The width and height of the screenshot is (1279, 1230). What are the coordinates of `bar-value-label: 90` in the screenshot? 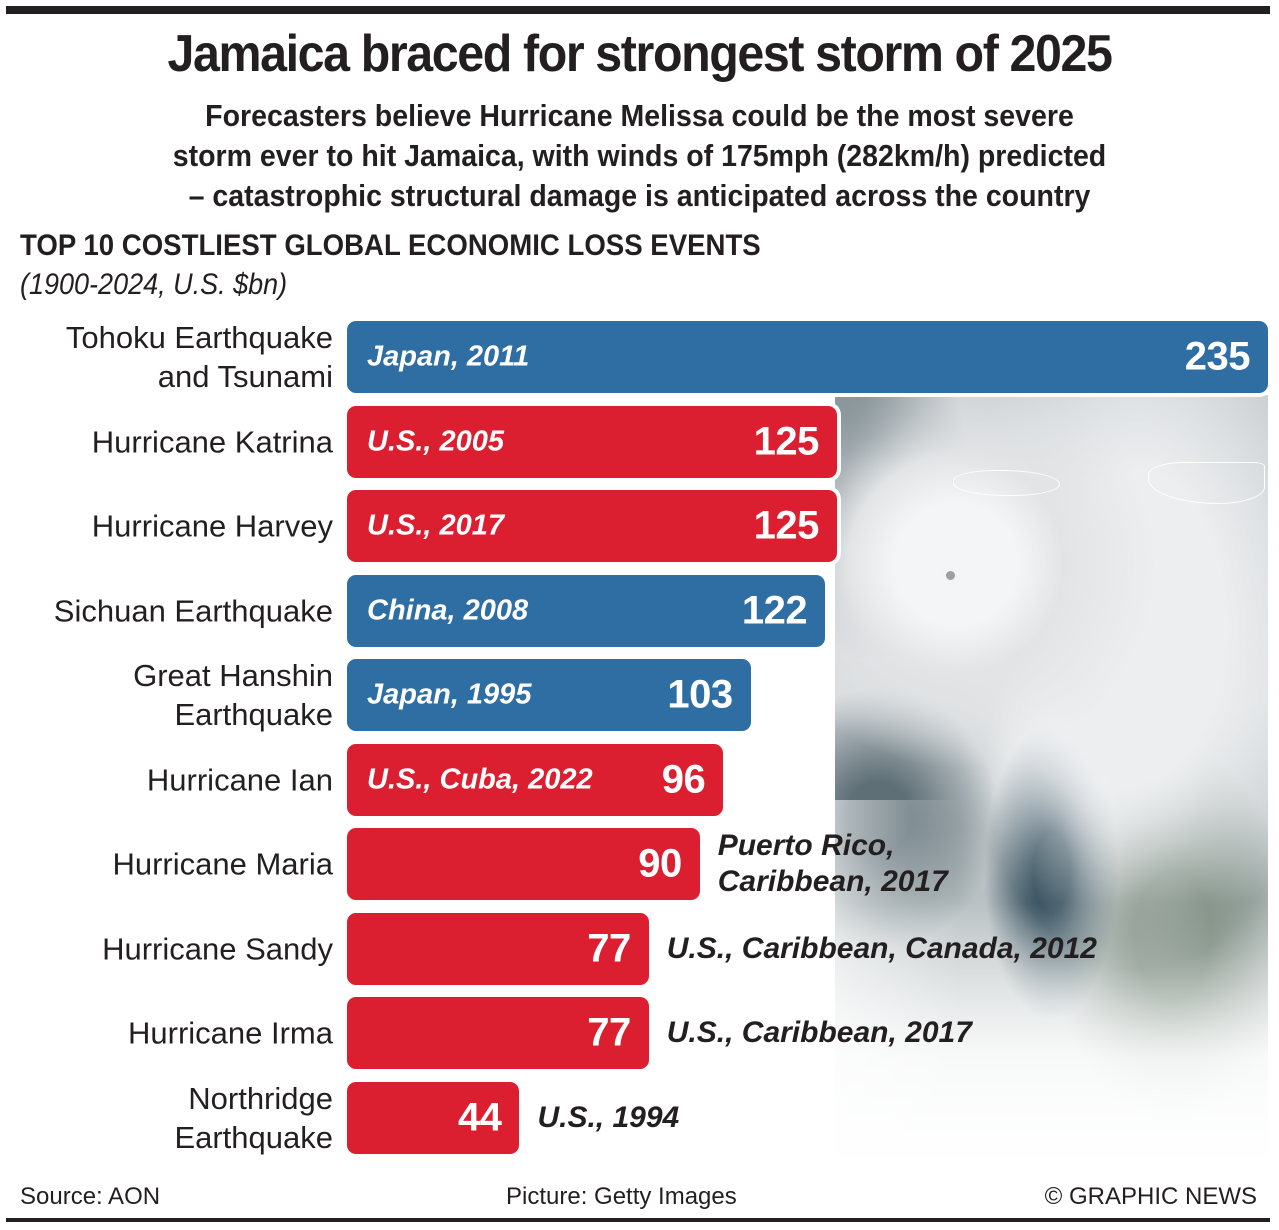 It's located at (660, 863).